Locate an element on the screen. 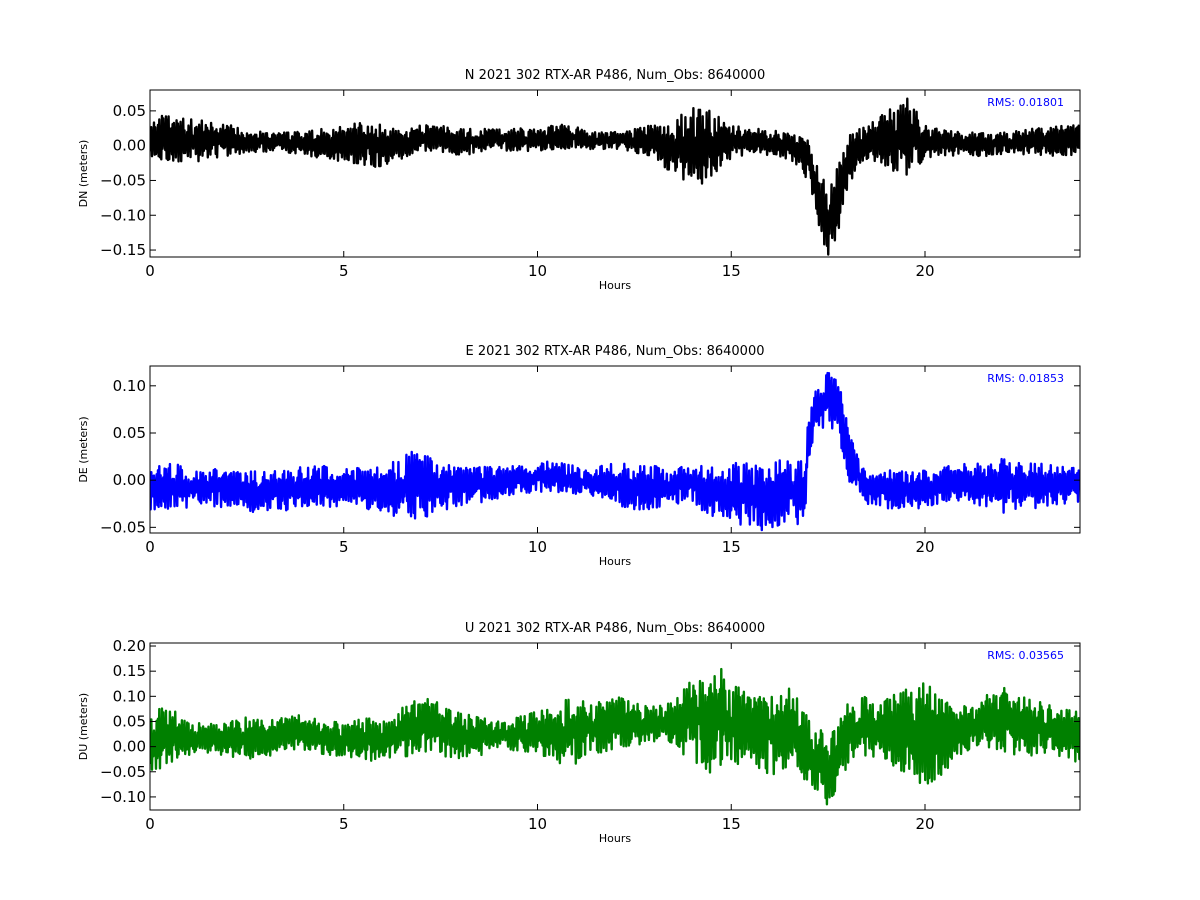  east-ytick-label: 0.00 is located at coordinates (129, 480).